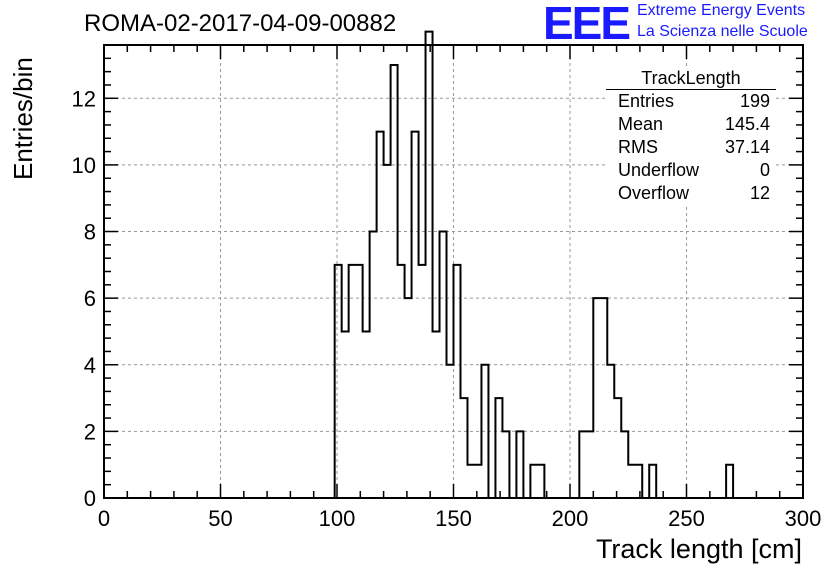 The width and height of the screenshot is (836, 572). I want to click on stats-value: 145.4, so click(747, 124).